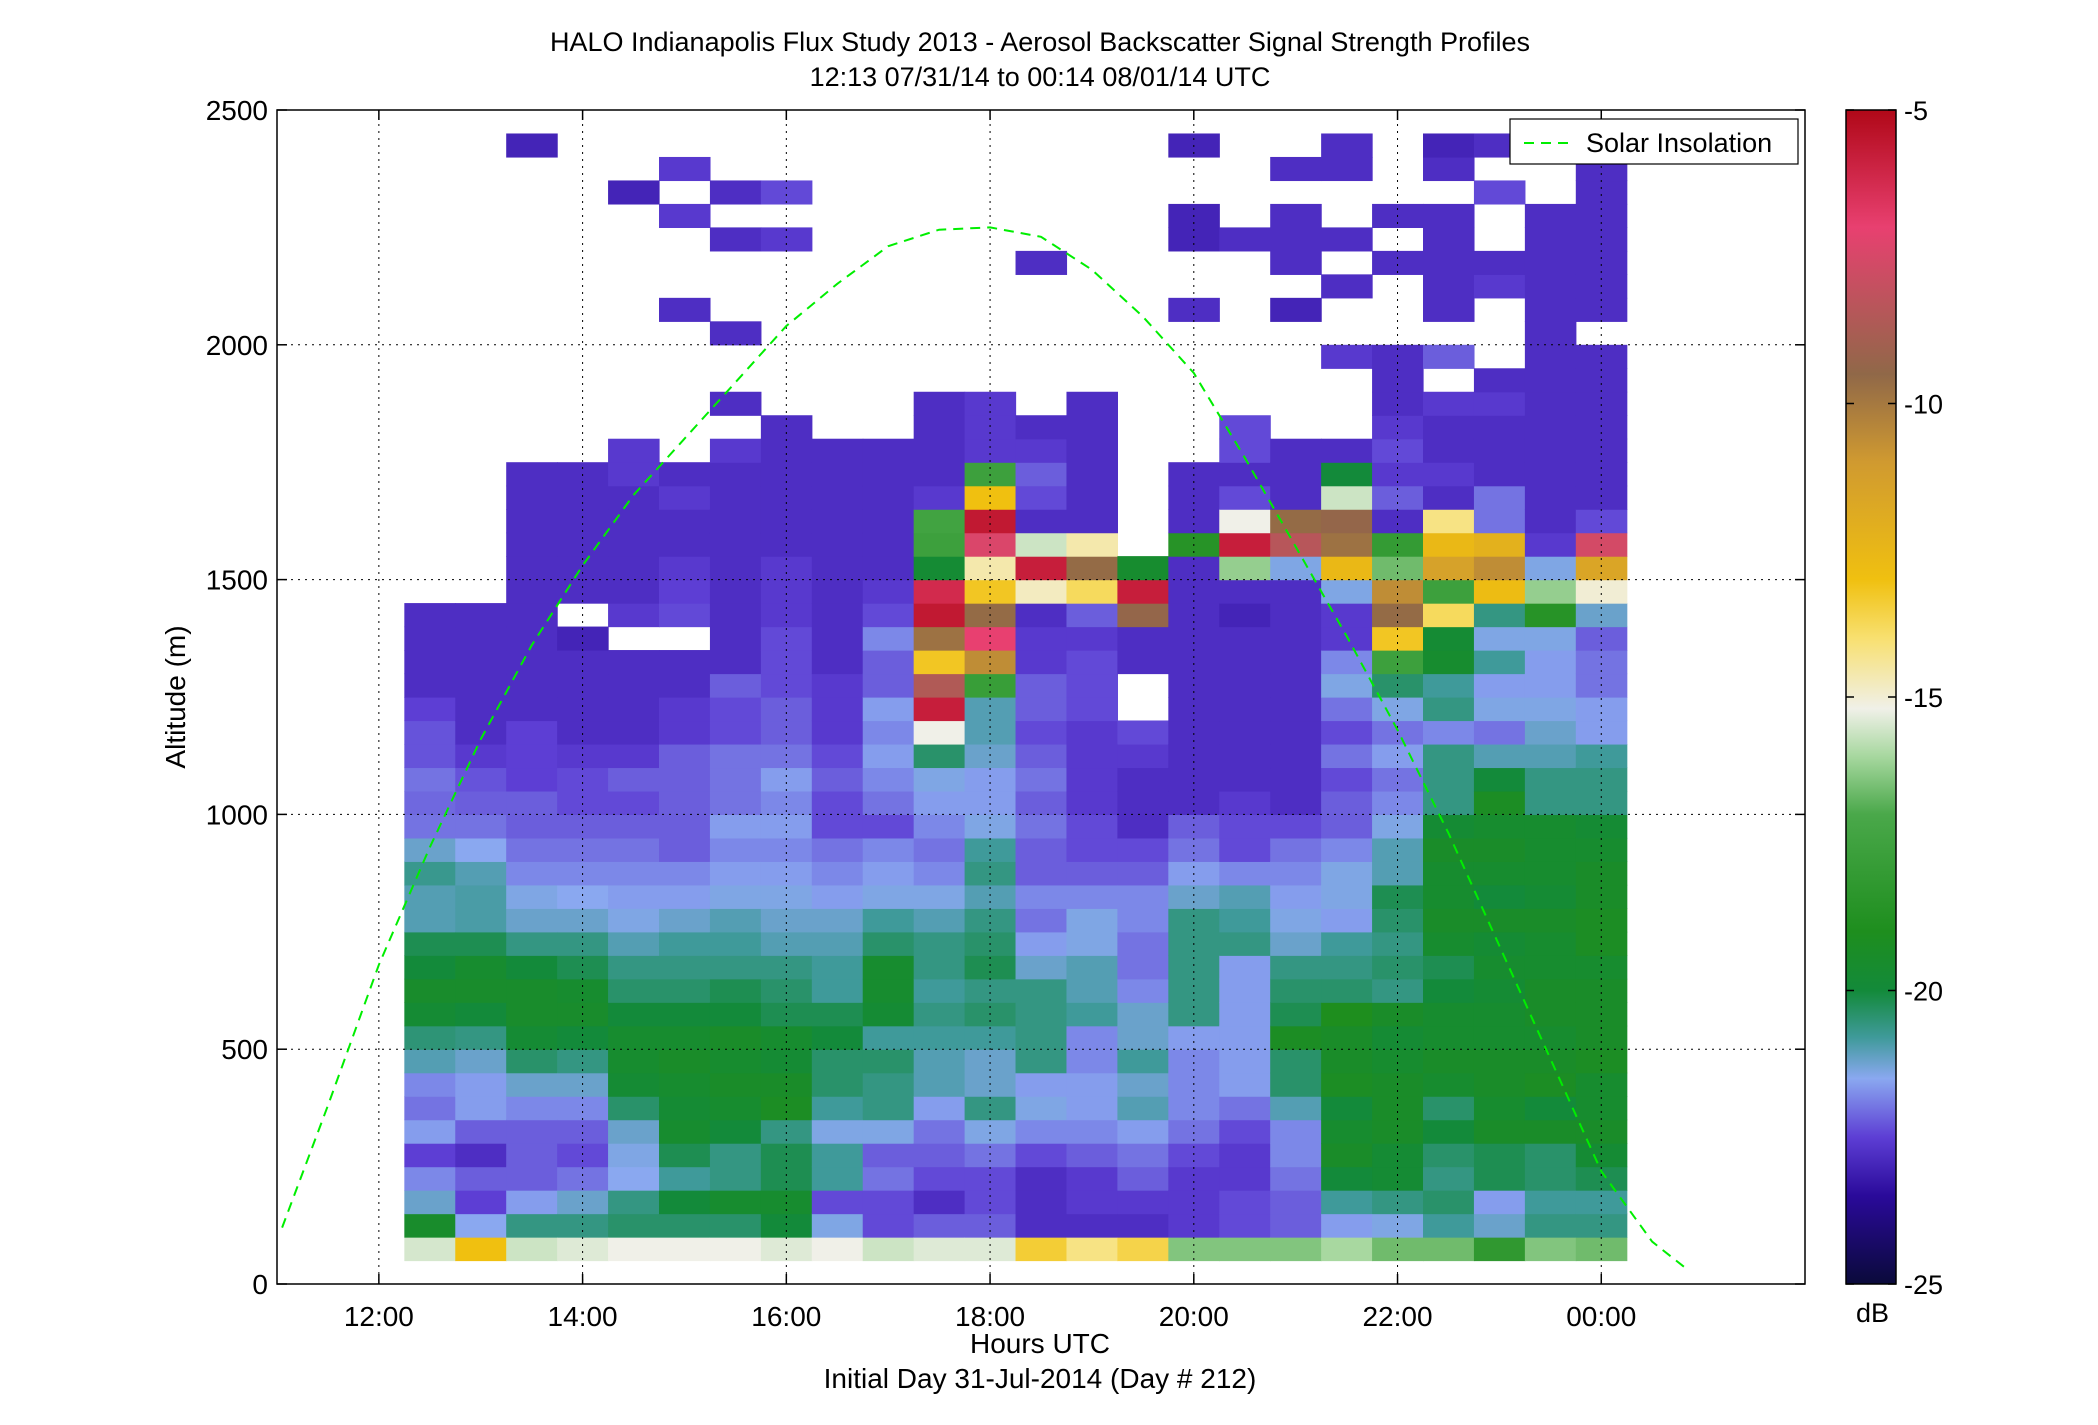 This screenshot has width=2098, height=1425. I want to click on colorbar-ticks: -5 -10 -15 -20 -25, so click(1894, 698).